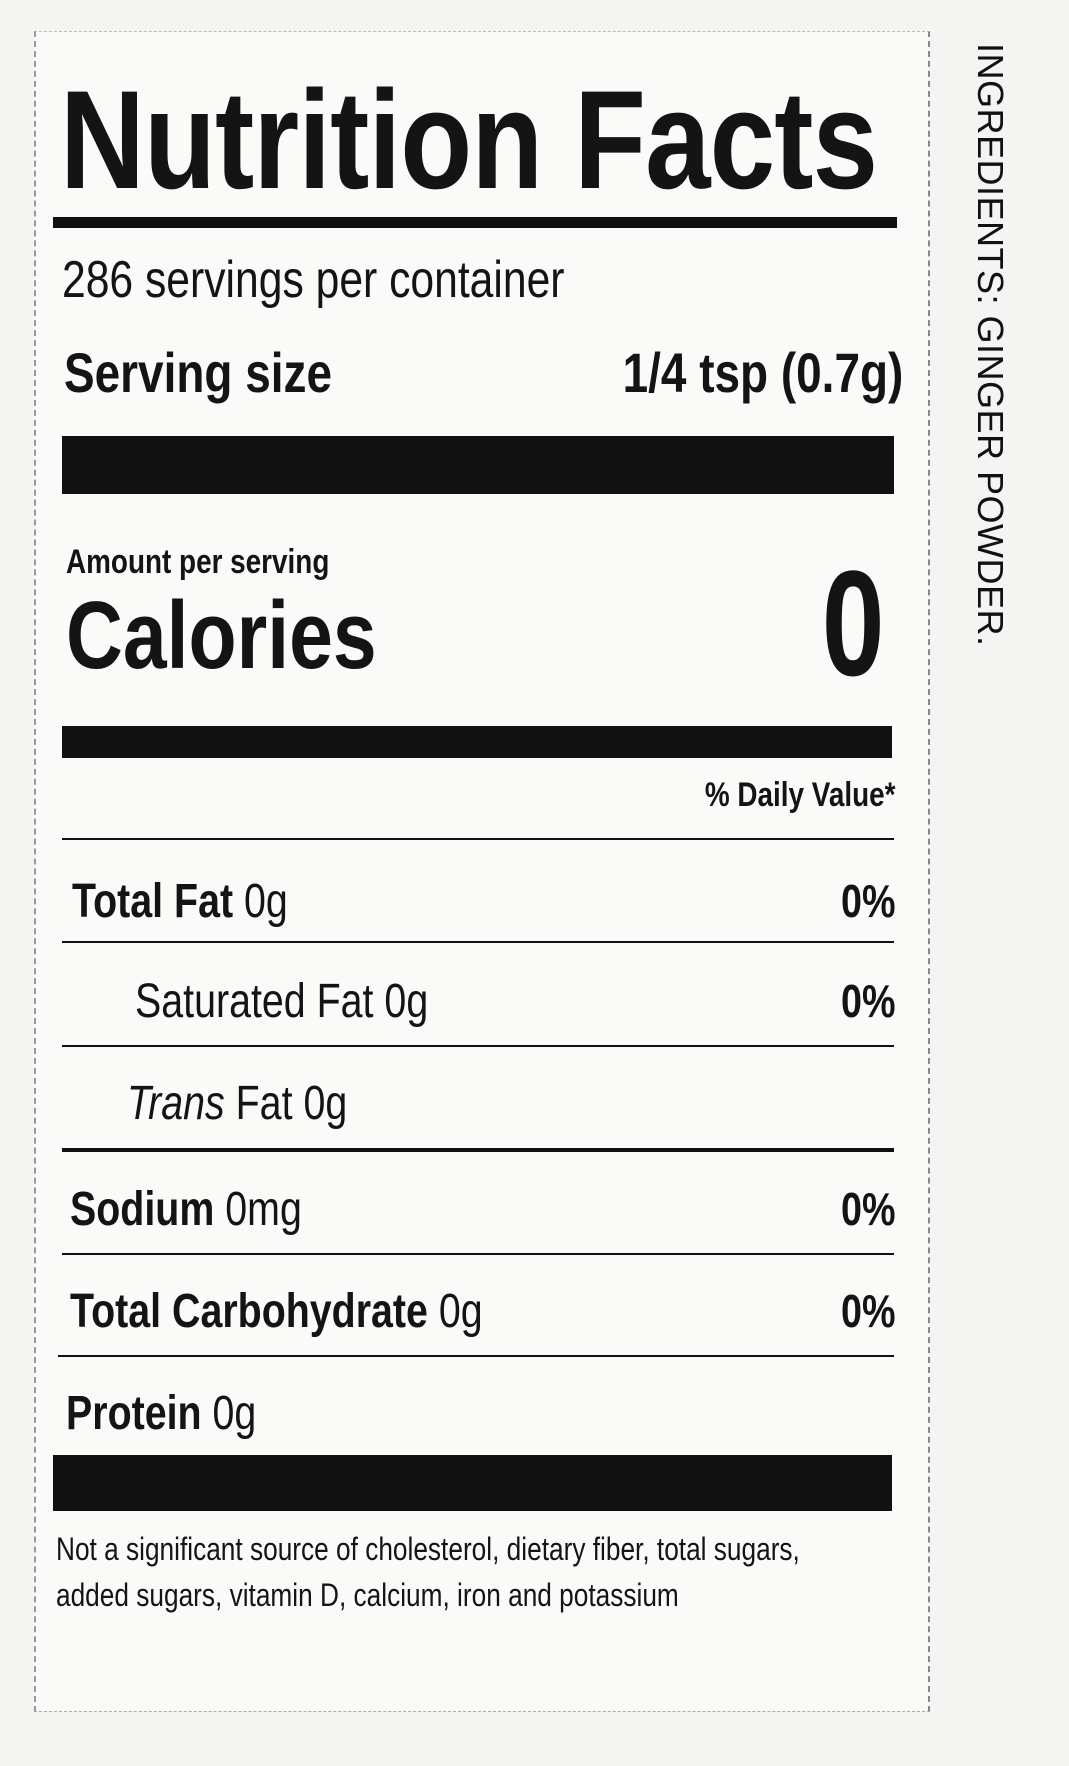 The image size is (1069, 1766). What do you see at coordinates (867, 1209) in the screenshot?
I see `sodium-dv: 0%` at bounding box center [867, 1209].